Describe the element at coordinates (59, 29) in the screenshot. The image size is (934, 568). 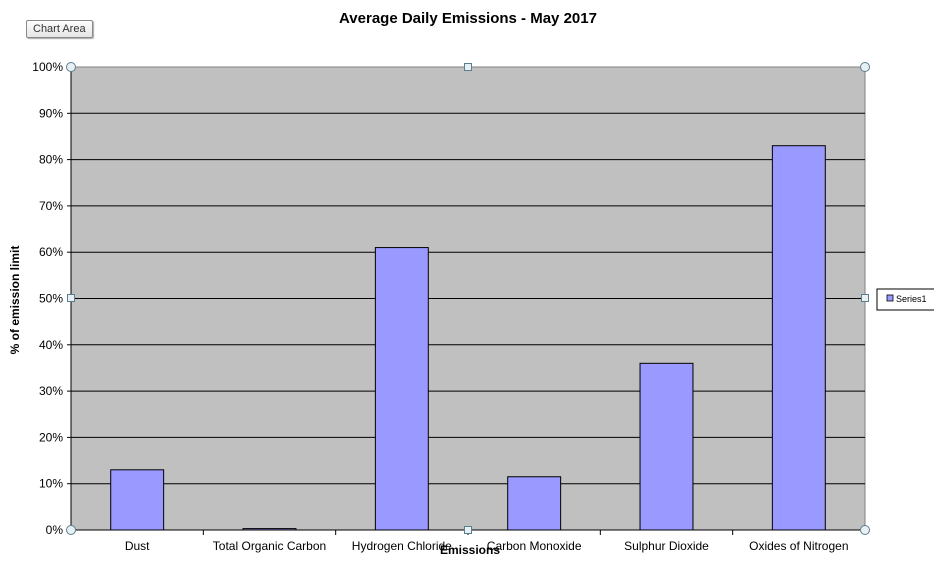
I see `chart-area-tooltip: Chart Area` at that location.